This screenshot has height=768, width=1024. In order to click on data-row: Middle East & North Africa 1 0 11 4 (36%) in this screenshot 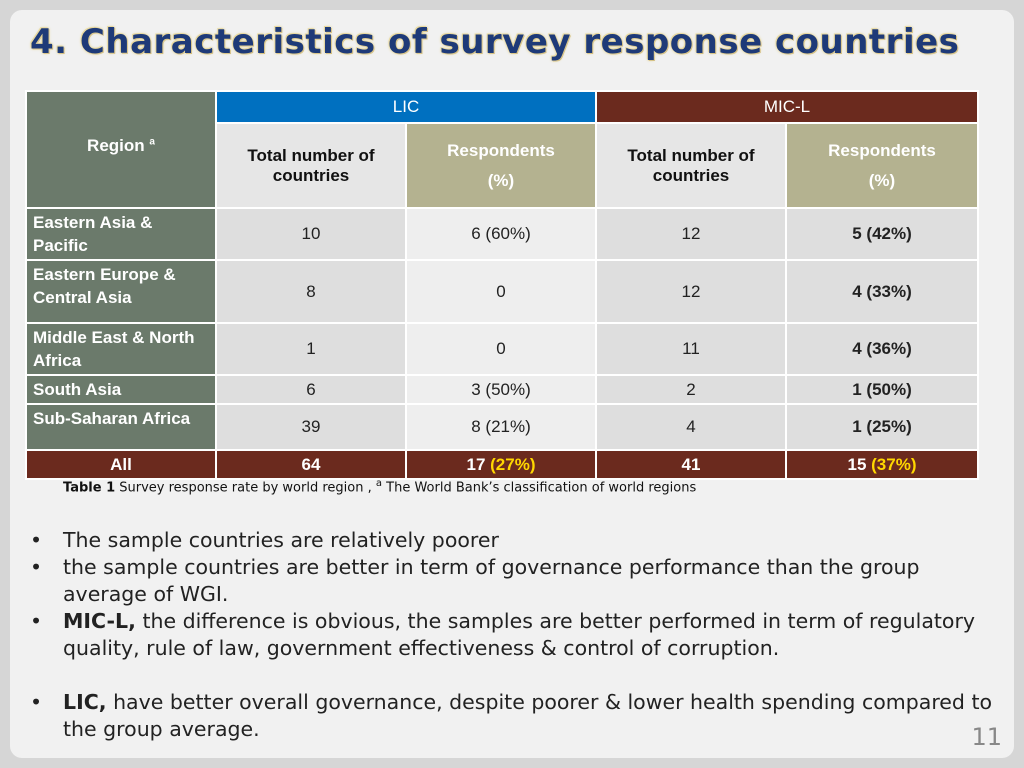, I will do `click(502, 349)`.